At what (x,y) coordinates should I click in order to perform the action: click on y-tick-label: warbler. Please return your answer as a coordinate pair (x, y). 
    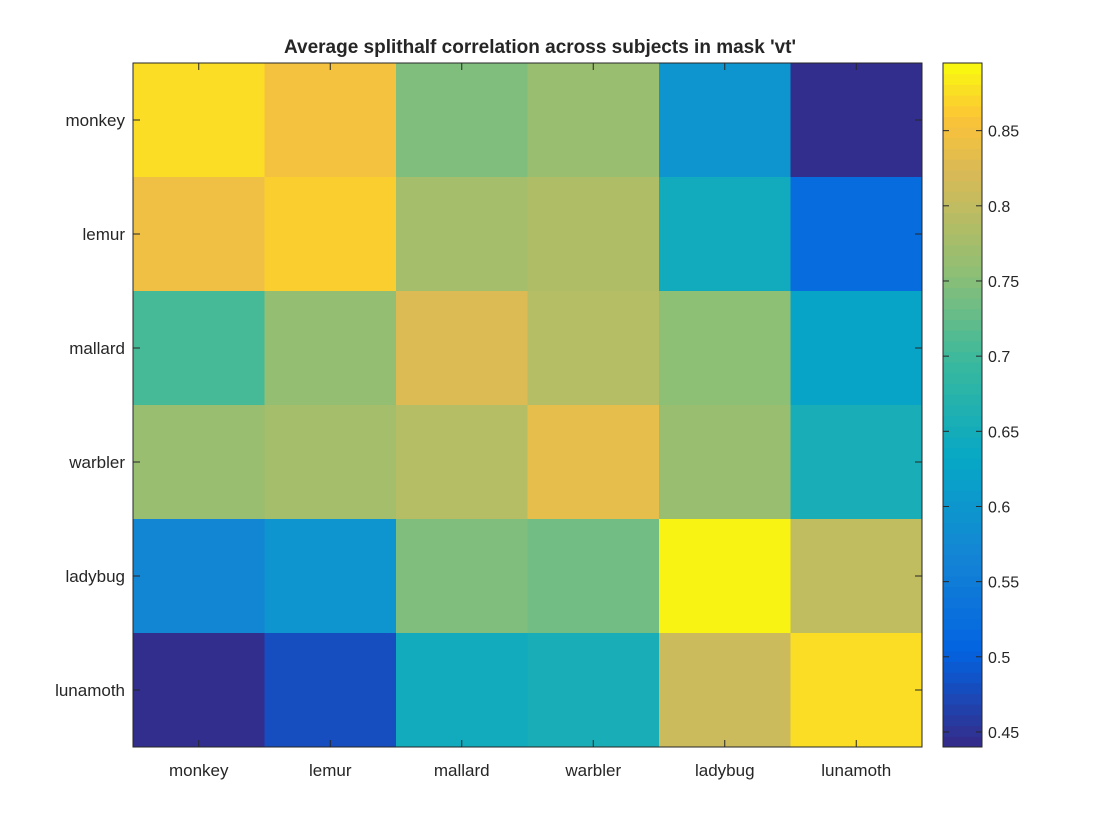
    Looking at the image, I should click on (96, 462).